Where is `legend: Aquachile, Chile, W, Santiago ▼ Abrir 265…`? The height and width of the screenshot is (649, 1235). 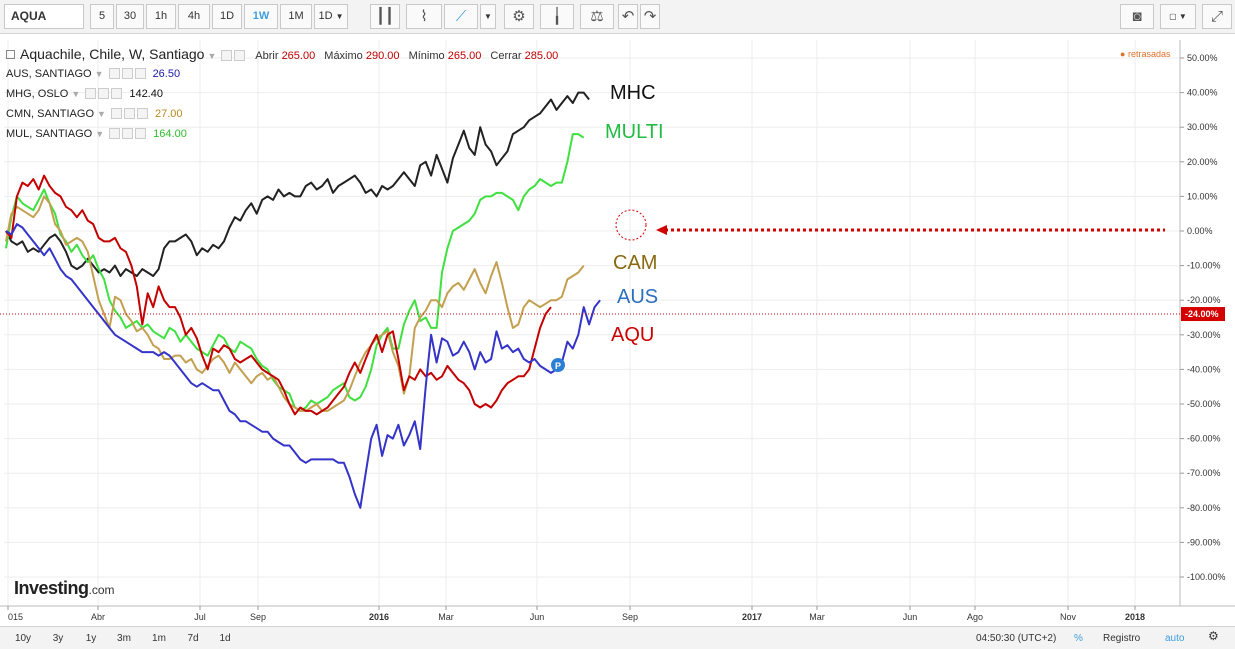
legend: Aquachile, Chile, W, Santiago ▼ Abrir 265… is located at coordinates (285, 94).